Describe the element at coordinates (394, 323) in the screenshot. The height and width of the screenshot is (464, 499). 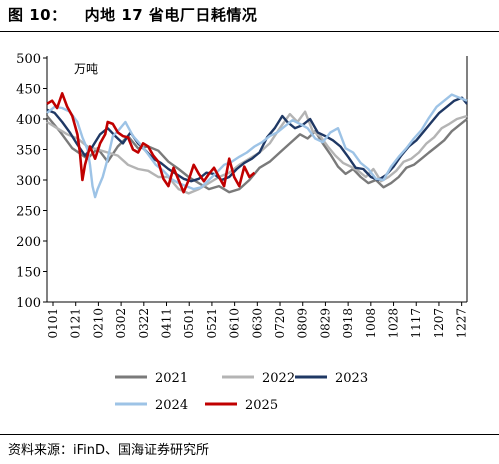
I see `x-tick-label: 1028` at that location.